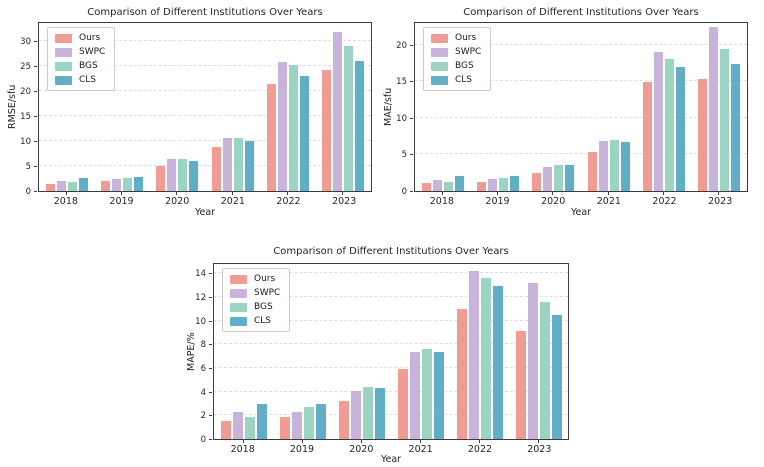 The image size is (764, 467). What do you see at coordinates (232, 201) in the screenshot?
I see `x-tick-label: 2021` at bounding box center [232, 201].